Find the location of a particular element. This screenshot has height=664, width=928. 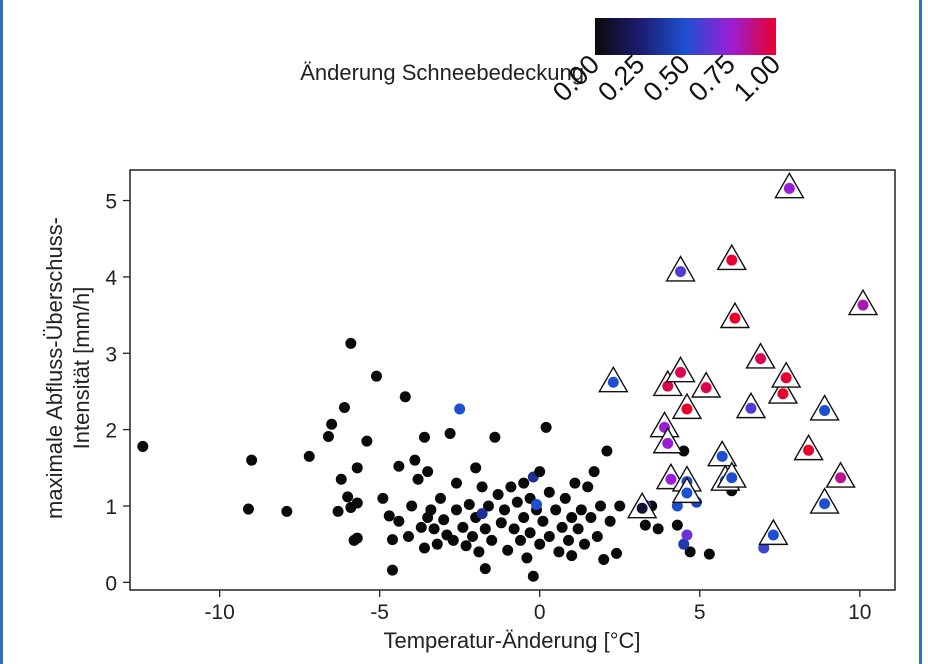

legend-colorbar is located at coordinates (685, 36).